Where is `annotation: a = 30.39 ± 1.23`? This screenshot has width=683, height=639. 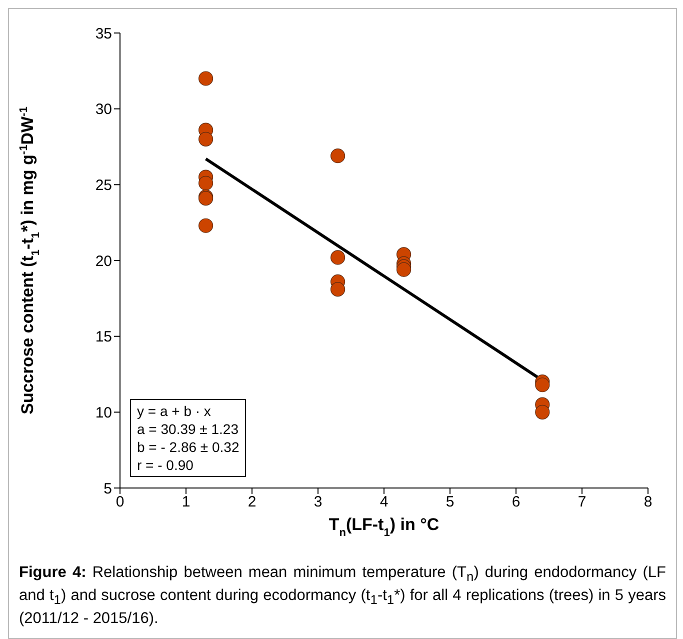 annotation: a = 30.39 ± 1.23 is located at coordinates (188, 429).